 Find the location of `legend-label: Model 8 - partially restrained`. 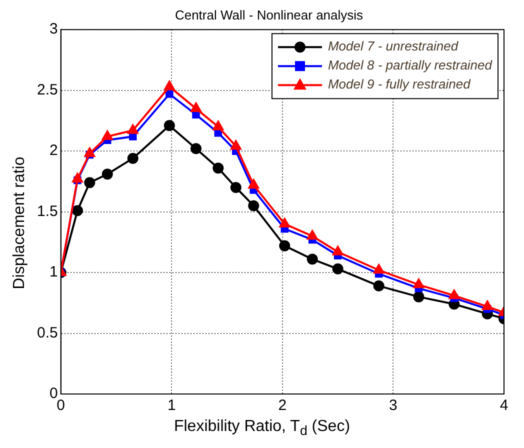

legend-label: Model 8 - partially restrained is located at coordinates (410, 65).